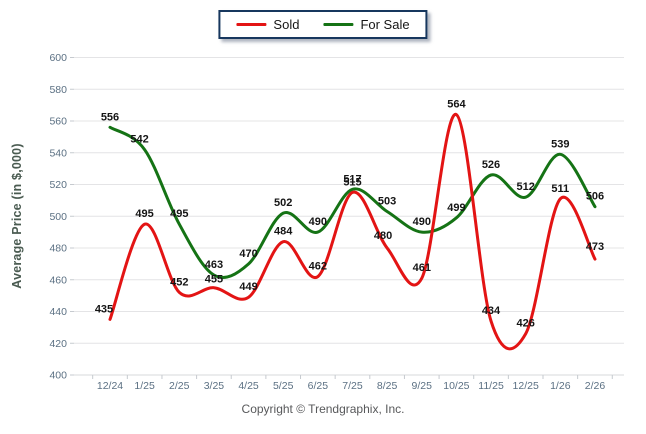  Describe the element at coordinates (110, 117) in the screenshot. I see `data-label: 556` at that location.